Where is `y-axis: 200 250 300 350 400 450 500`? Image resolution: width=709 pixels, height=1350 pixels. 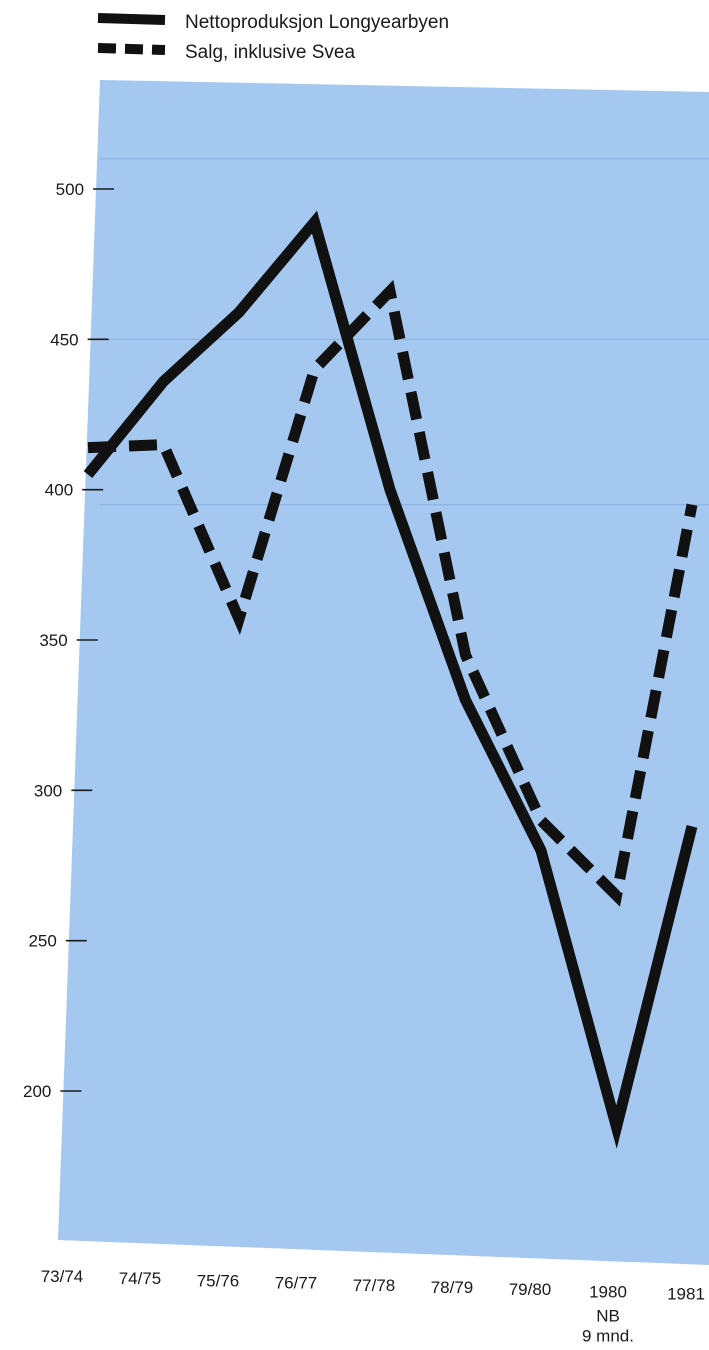
y-axis: 200 250 300 350 400 450 500 is located at coordinates (69, 640).